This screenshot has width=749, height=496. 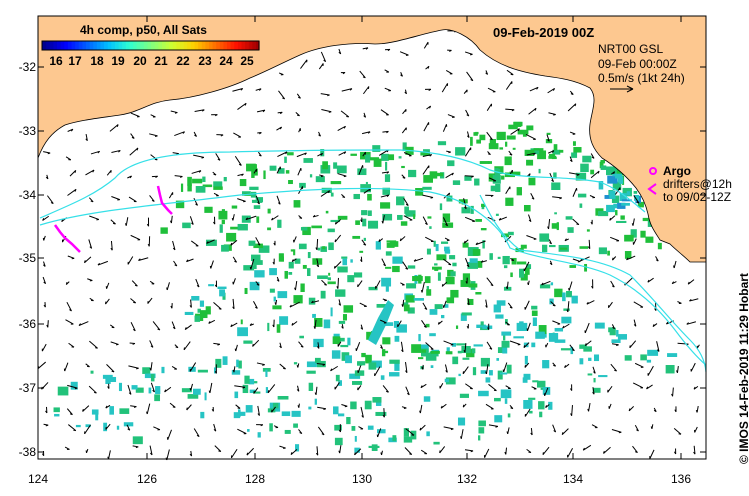 I want to click on colorbar-label: 23, so click(x=205, y=61).